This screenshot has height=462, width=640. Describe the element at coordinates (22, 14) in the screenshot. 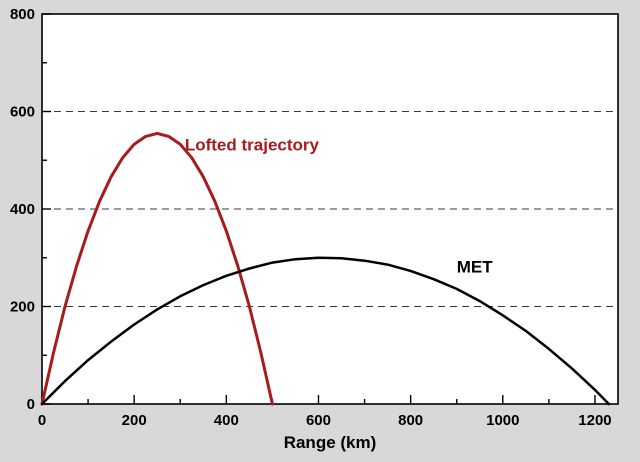

I see `y-tick-label-800: 800` at that location.